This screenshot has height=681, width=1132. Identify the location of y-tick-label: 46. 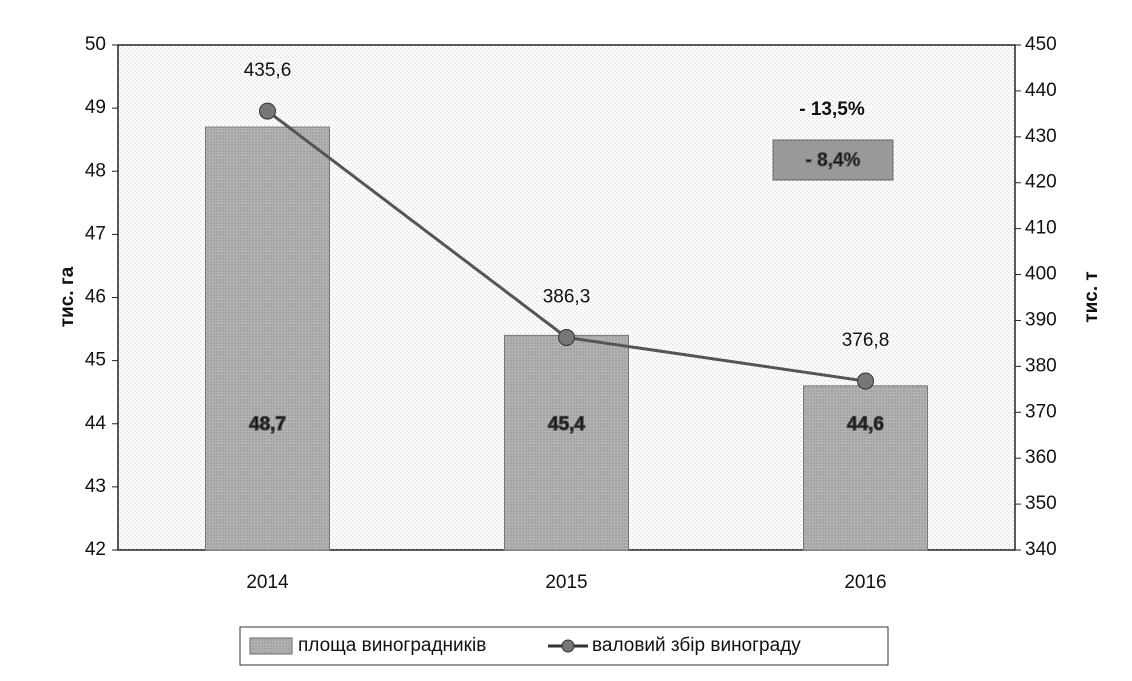
(95, 297).